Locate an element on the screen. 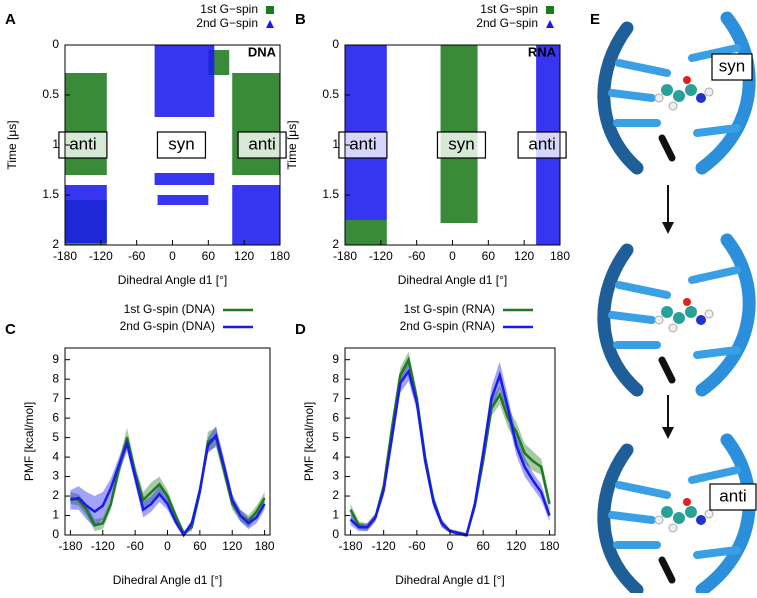  annotation: DNA is located at coordinates (262, 51).